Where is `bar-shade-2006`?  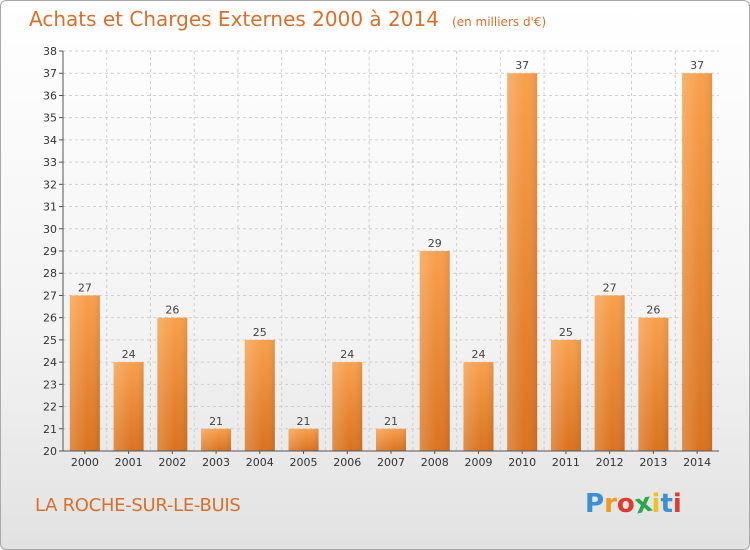
bar-shade-2006 is located at coordinates (347, 406).